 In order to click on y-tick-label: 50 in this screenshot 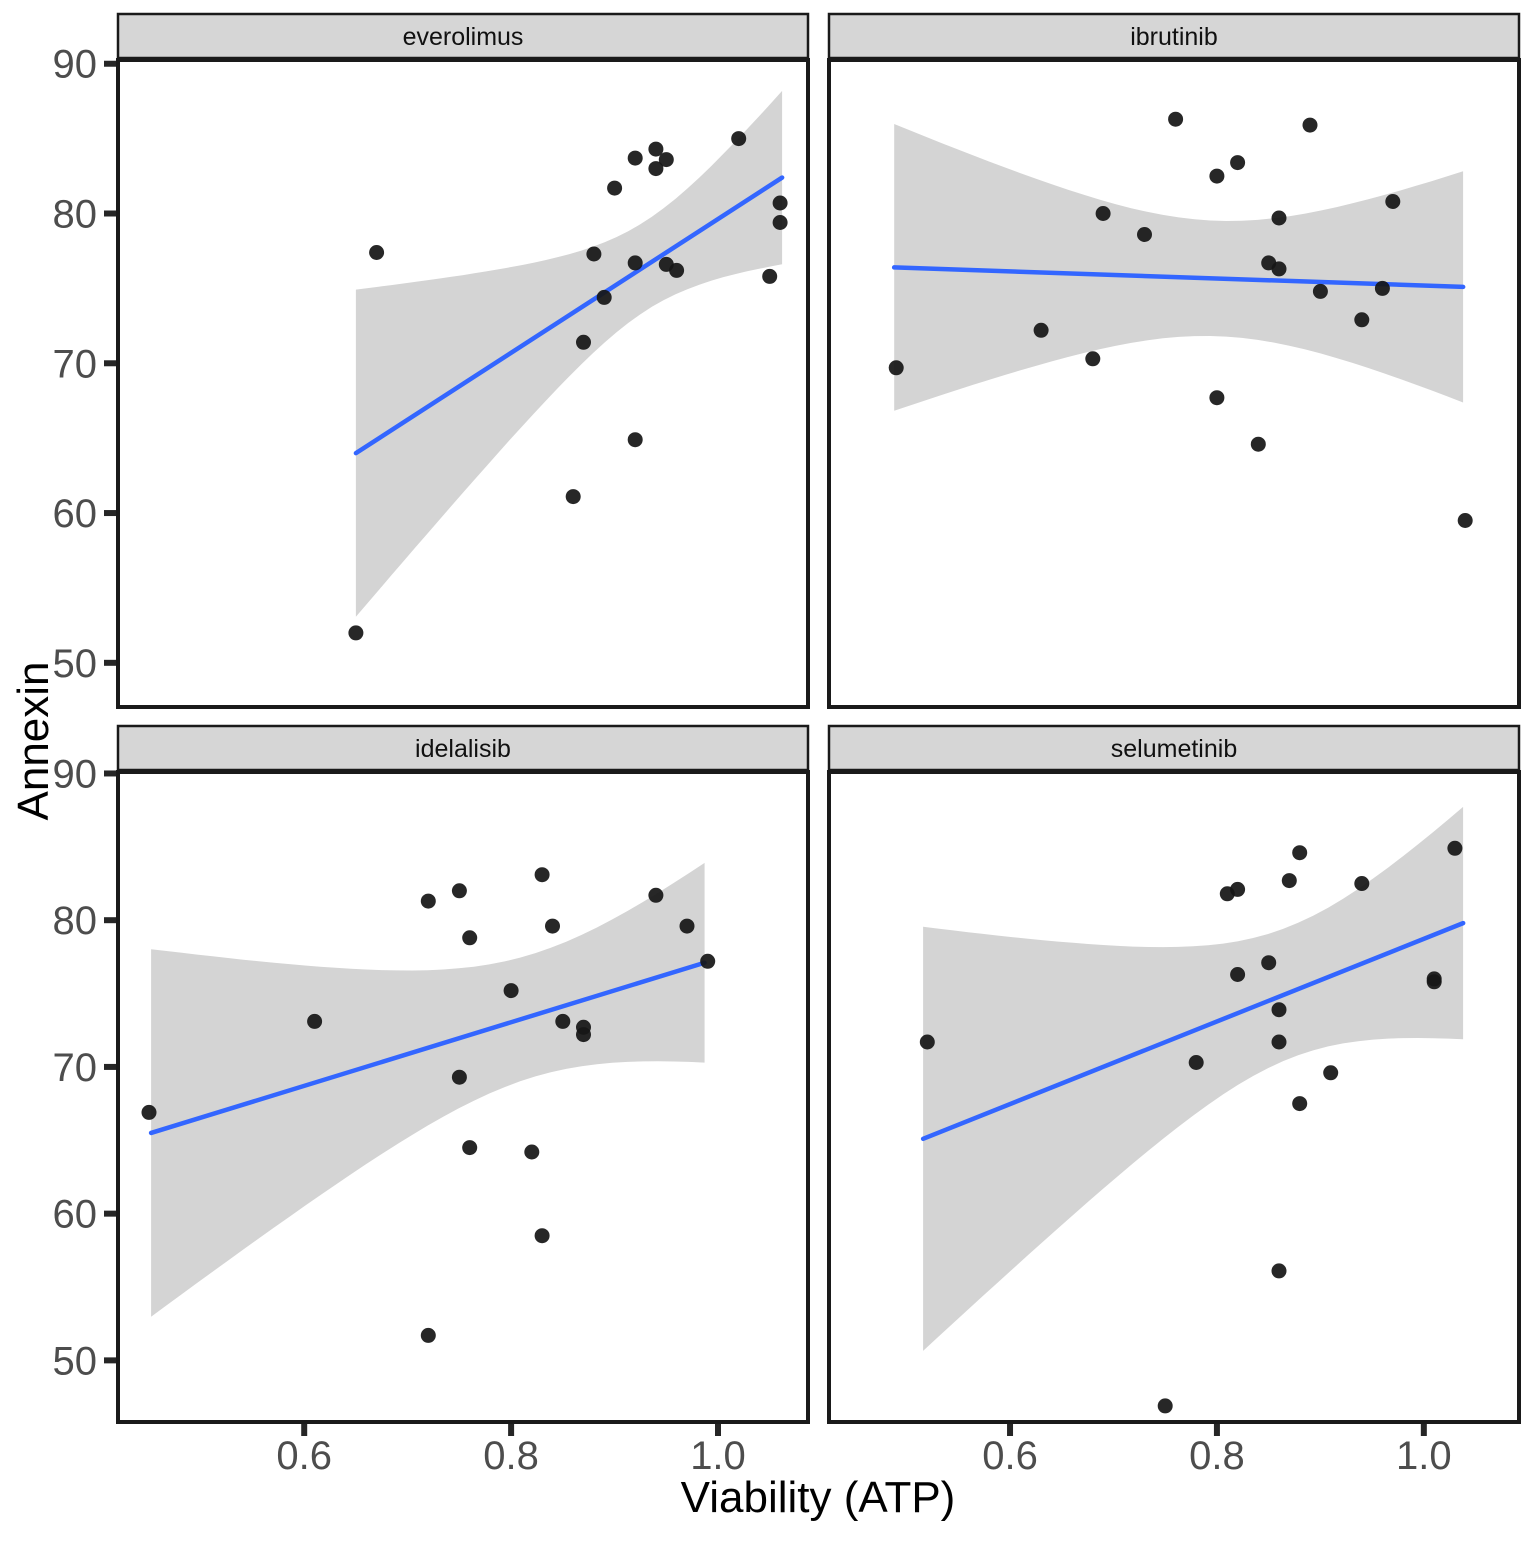, I will do `click(75, 1361)`.